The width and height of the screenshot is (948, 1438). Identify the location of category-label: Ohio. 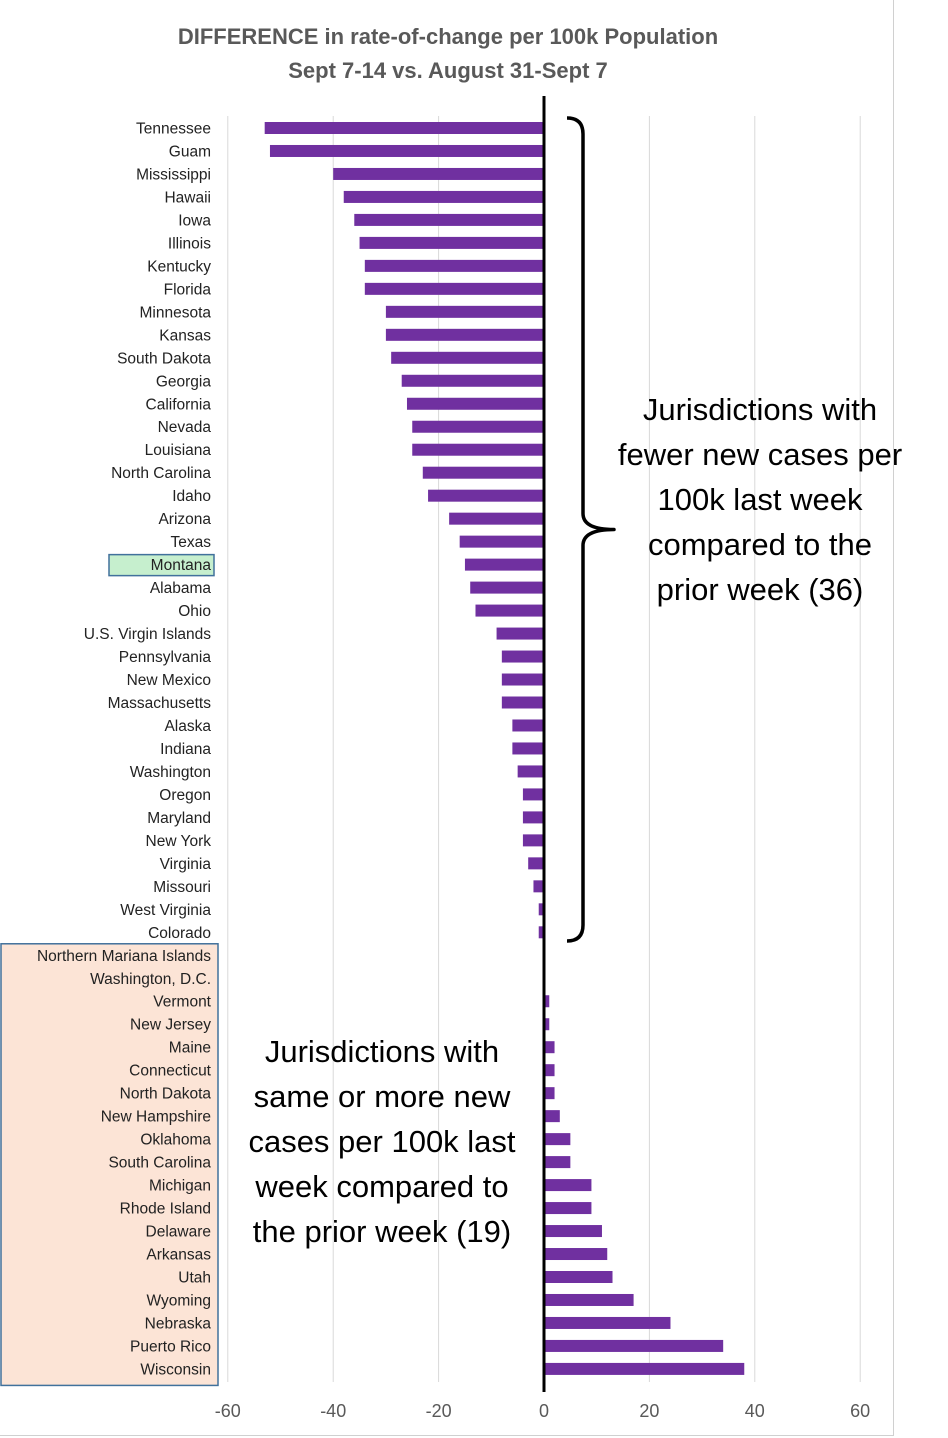
(194, 611).